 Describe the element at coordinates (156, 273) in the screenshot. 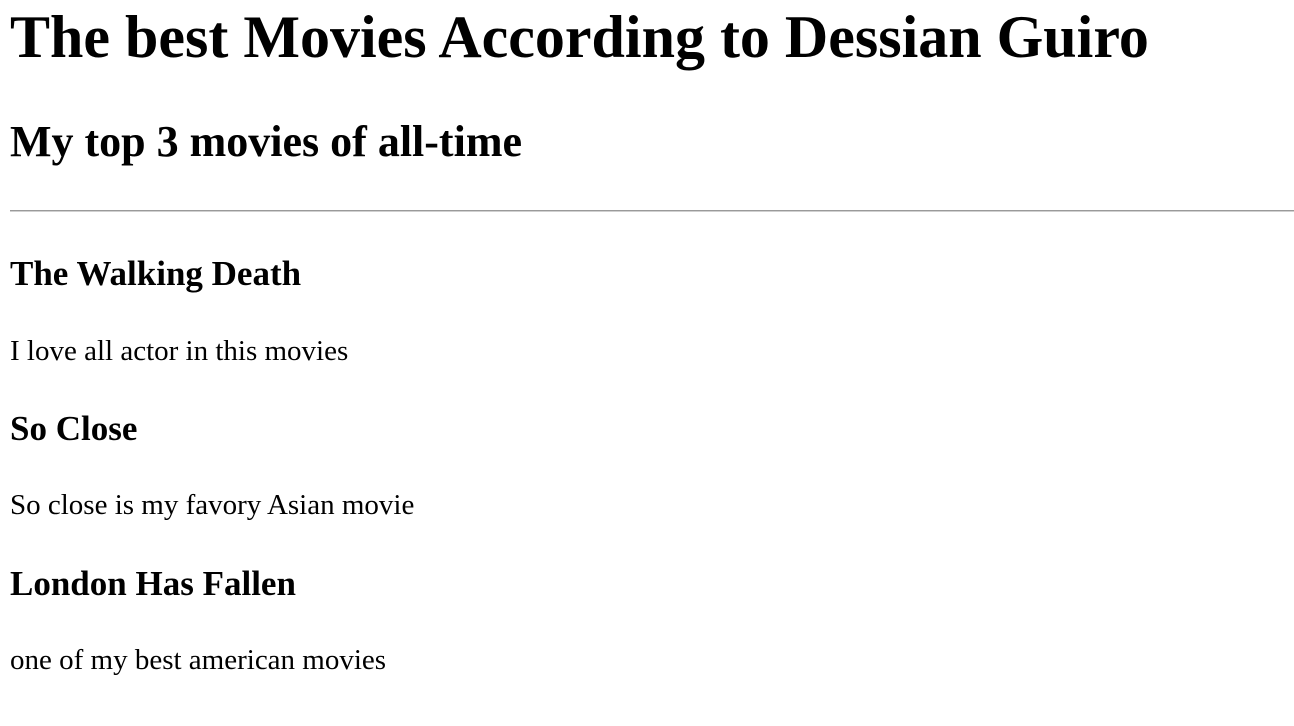

I see `movie-title-1: The Walking Death` at that location.